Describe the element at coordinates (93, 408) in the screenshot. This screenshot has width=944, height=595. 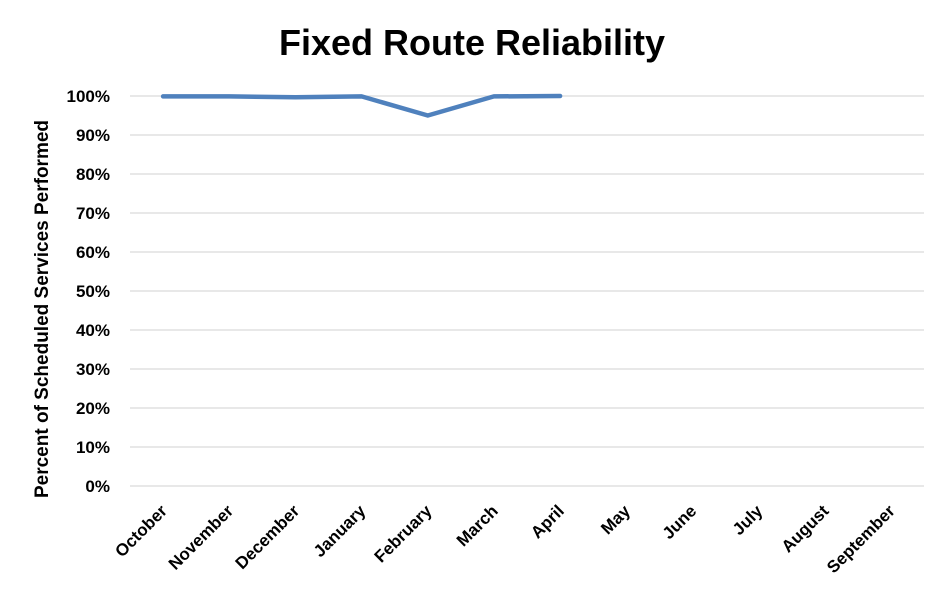
I see `y-tick-label: 20%` at that location.